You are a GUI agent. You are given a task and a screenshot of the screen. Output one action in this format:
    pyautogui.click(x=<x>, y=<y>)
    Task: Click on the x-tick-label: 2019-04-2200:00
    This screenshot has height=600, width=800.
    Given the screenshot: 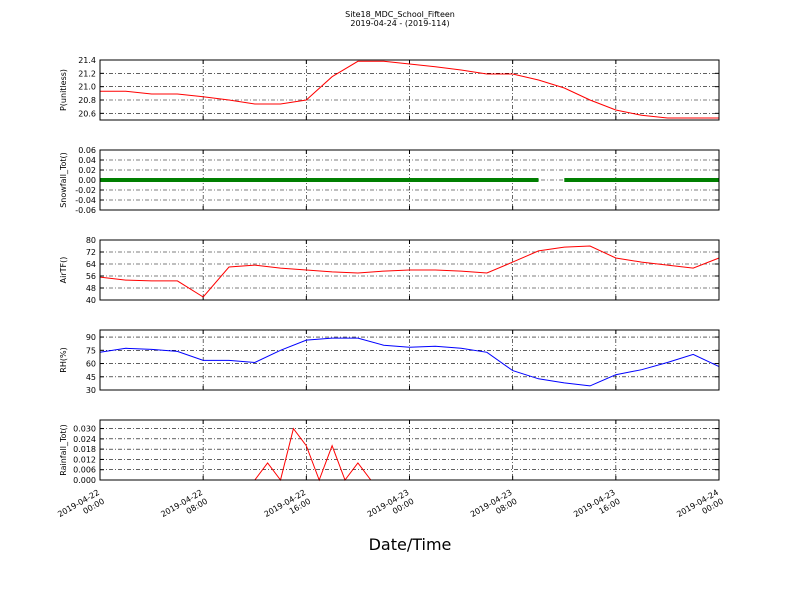 What is the action you would take?
    pyautogui.click(x=81, y=508)
    